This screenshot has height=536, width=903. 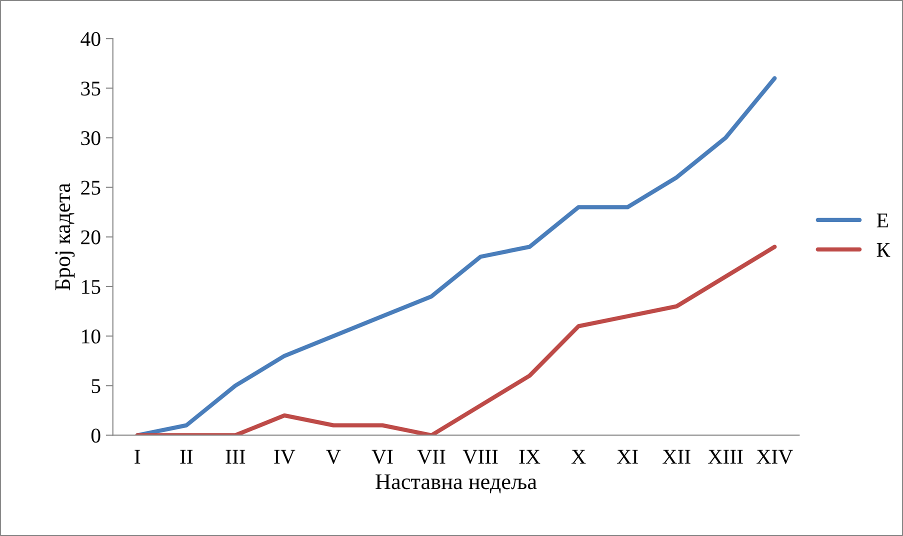 What do you see at coordinates (91, 287) in the screenshot?
I see `y-tick-label: 15` at bounding box center [91, 287].